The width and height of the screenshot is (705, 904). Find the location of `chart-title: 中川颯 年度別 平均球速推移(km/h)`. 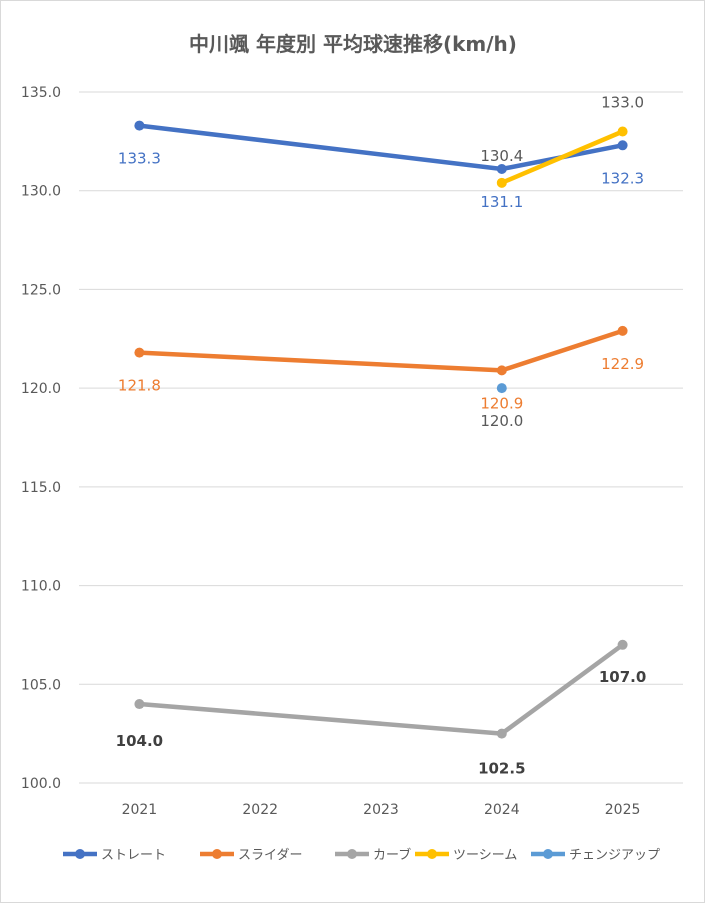

chart-title: 中川颯 年度別 平均球速推移(km/h) is located at coordinates (353, 44).